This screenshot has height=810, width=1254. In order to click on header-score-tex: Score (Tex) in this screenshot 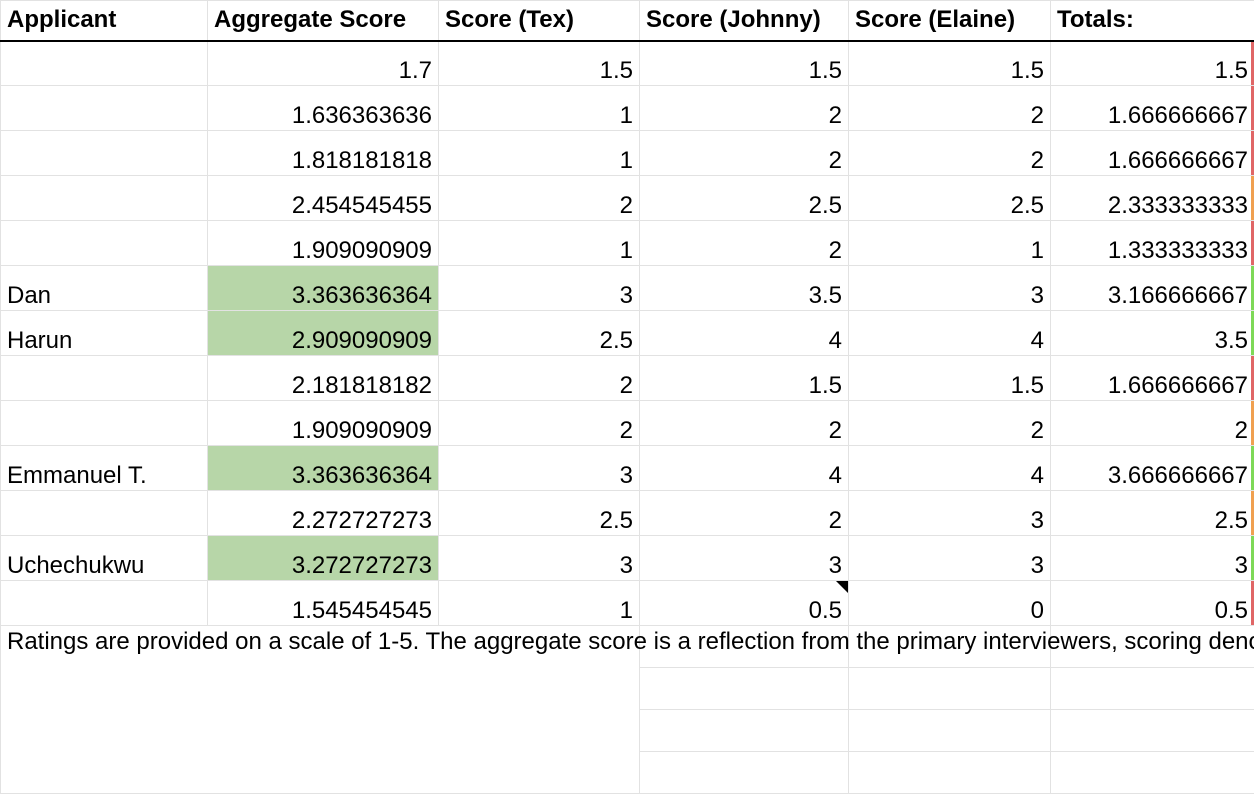, I will do `click(539, 21)`.